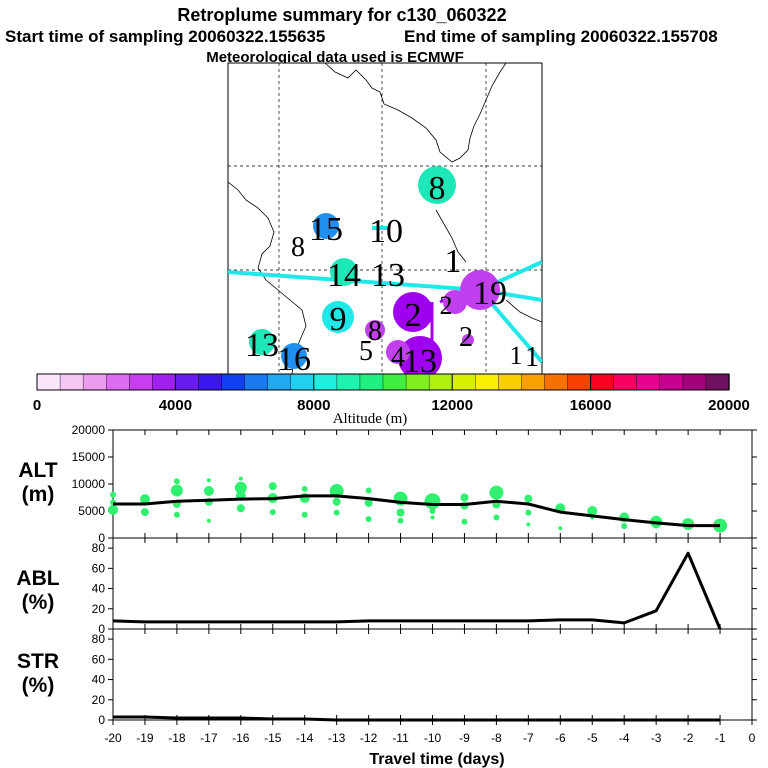 The height and width of the screenshot is (768, 768). Describe the element at coordinates (294, 359) in the screenshot. I see `day-label: 16` at that location.